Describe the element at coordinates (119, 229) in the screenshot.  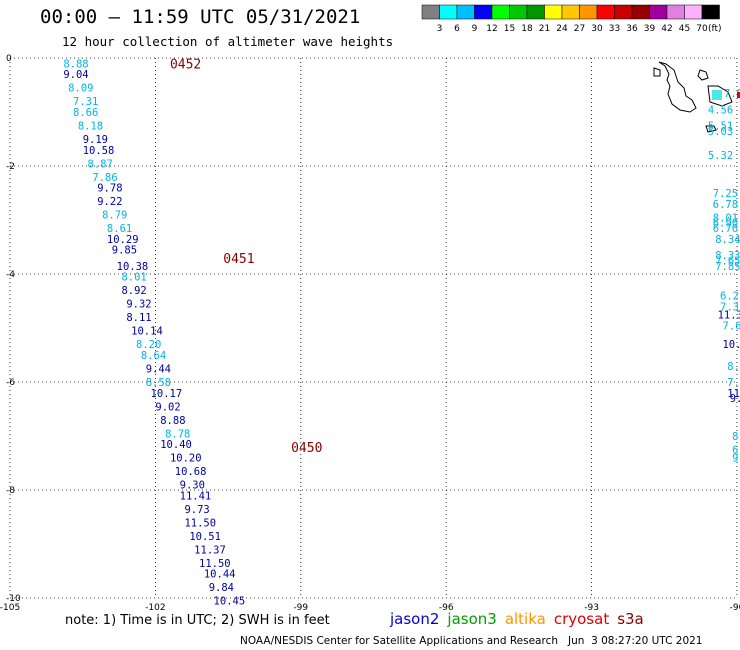
I see `wave-height-value: 8.61` at that location.